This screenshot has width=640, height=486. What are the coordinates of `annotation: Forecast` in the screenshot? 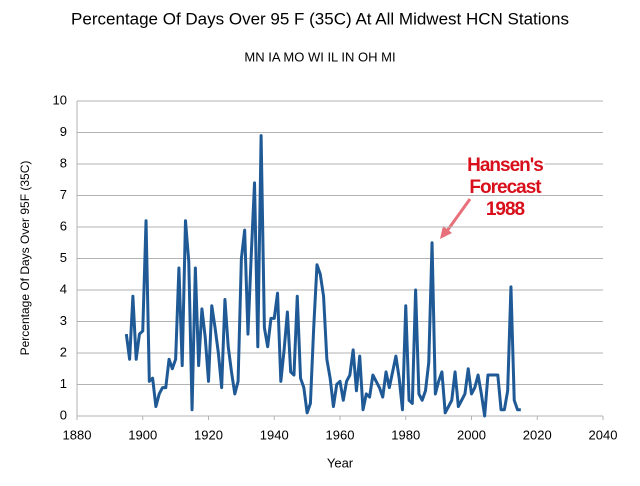 It's located at (505, 187).